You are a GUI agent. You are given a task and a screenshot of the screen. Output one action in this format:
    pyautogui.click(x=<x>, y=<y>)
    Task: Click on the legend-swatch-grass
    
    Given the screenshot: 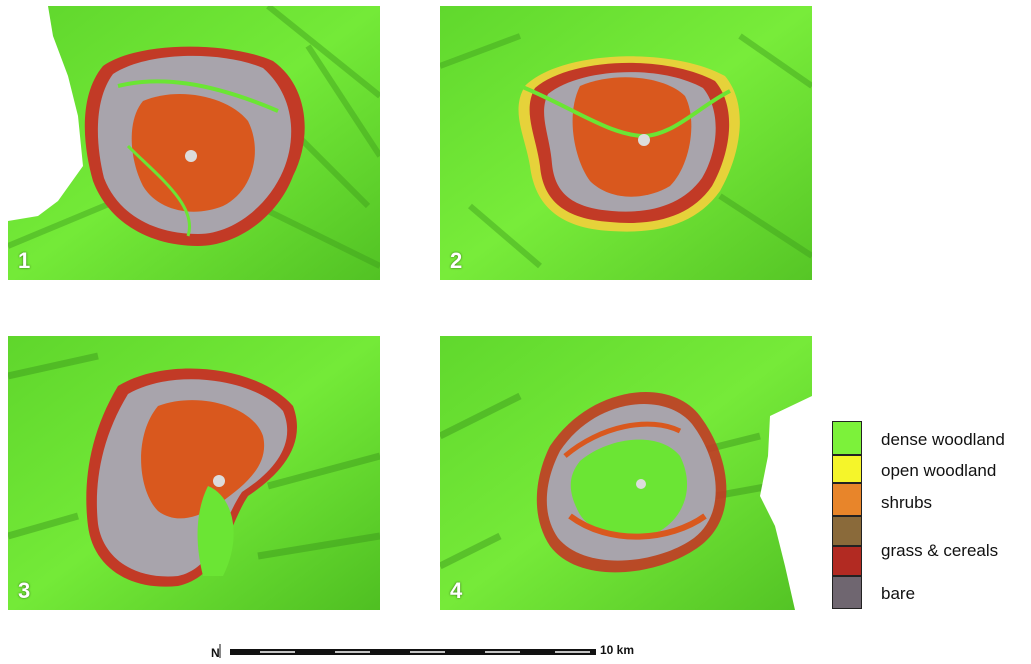 What is the action you would take?
    pyautogui.click(x=847, y=531)
    